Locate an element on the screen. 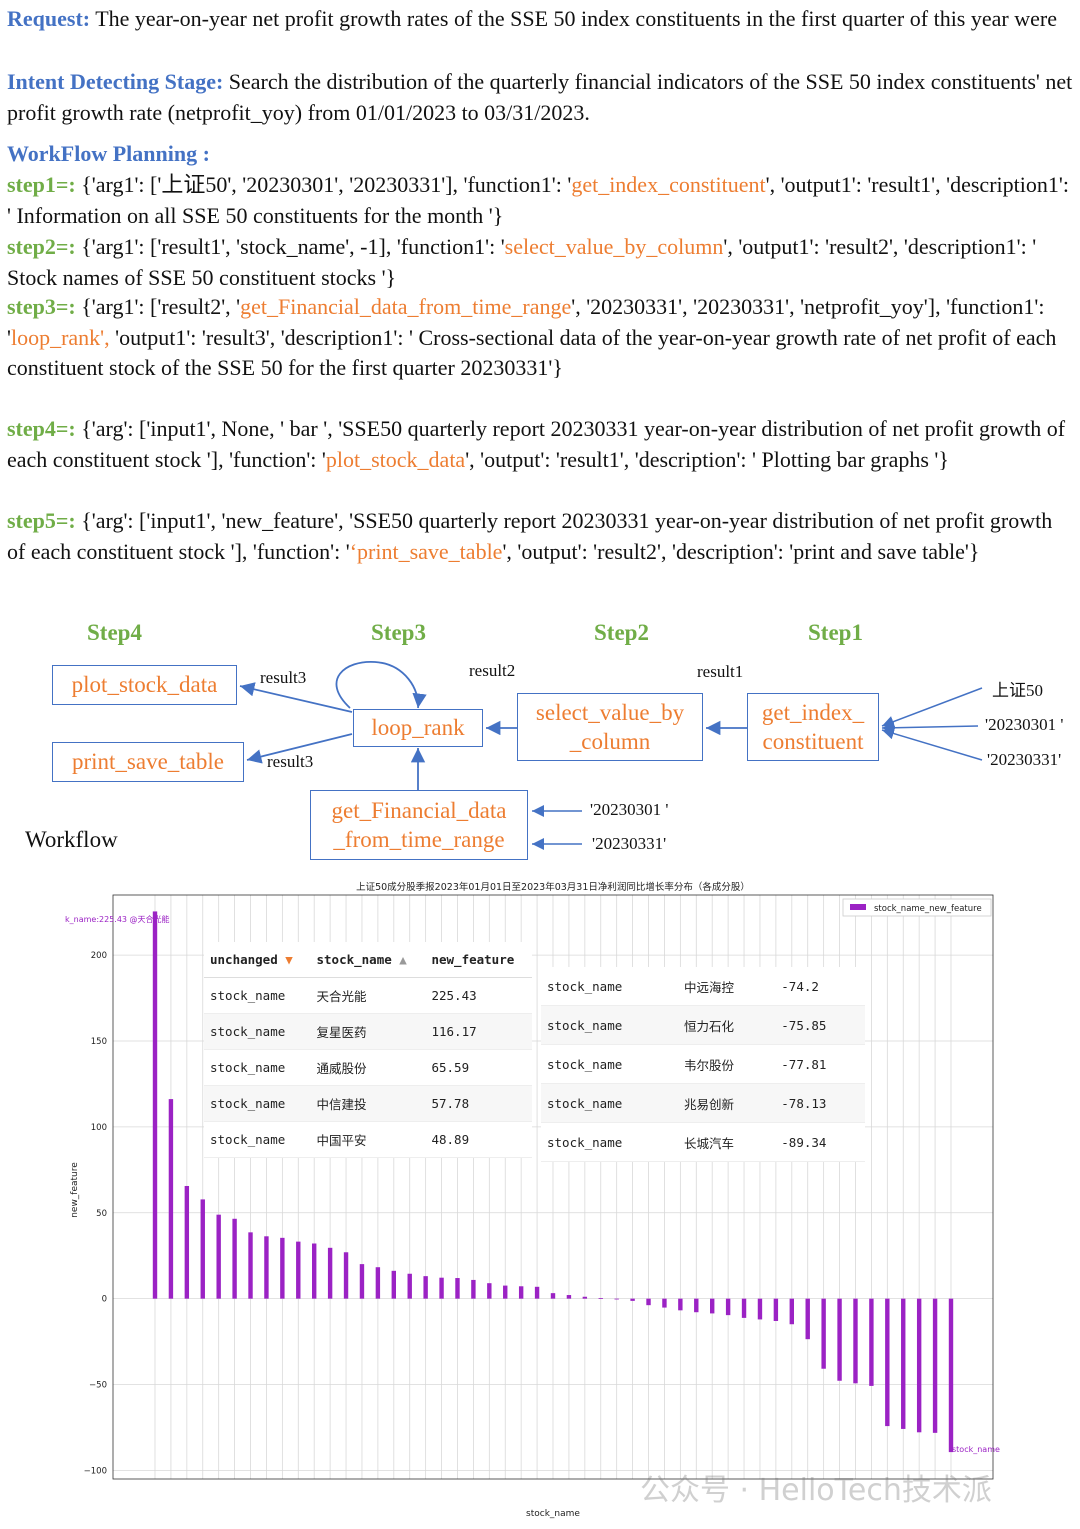 This screenshot has width=1080, height=1529. workflow-connectors is located at coordinates (611, 755).